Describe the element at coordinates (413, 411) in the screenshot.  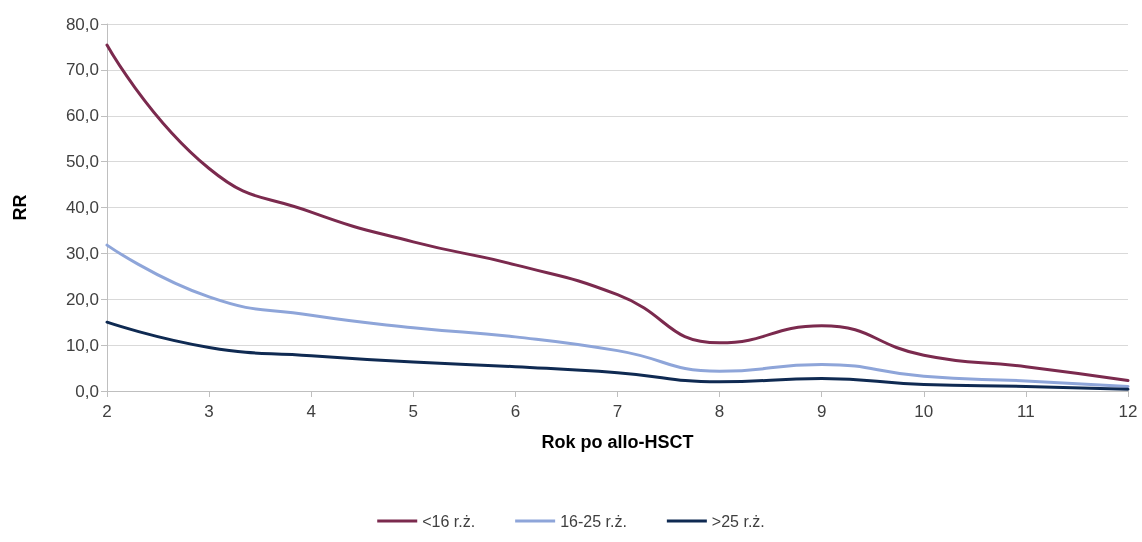
I see `x-tick-label: 5` at that location.